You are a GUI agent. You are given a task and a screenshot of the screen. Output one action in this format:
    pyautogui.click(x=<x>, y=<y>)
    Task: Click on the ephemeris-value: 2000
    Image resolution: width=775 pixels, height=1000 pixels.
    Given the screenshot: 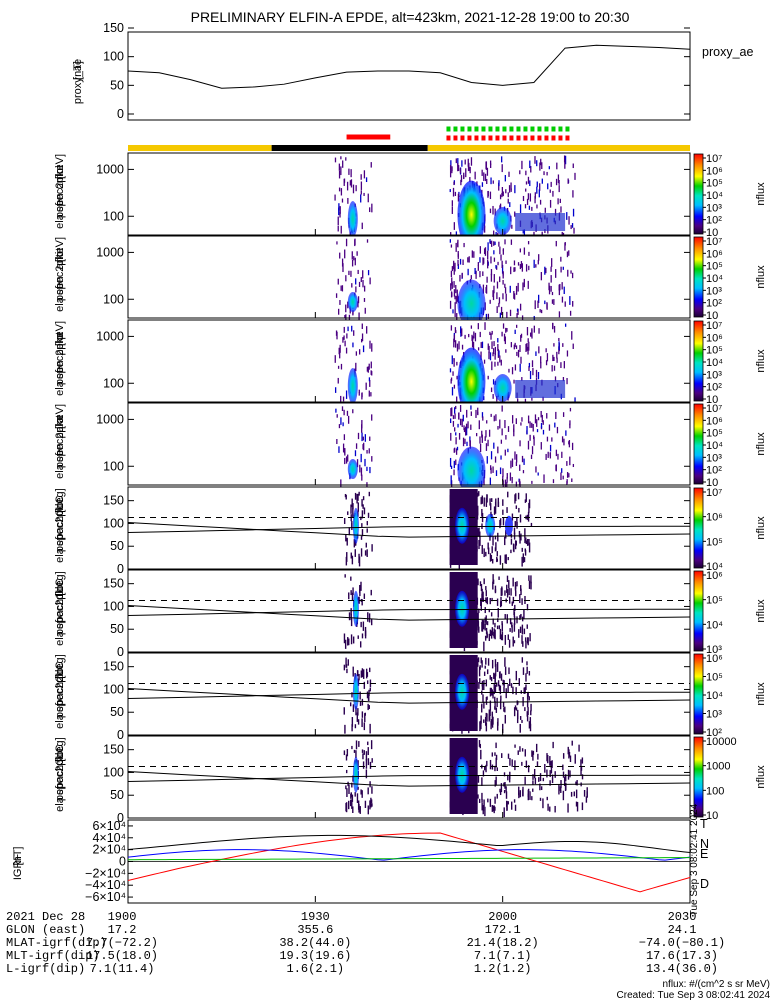 What is the action you would take?
    pyautogui.click(x=502, y=917)
    